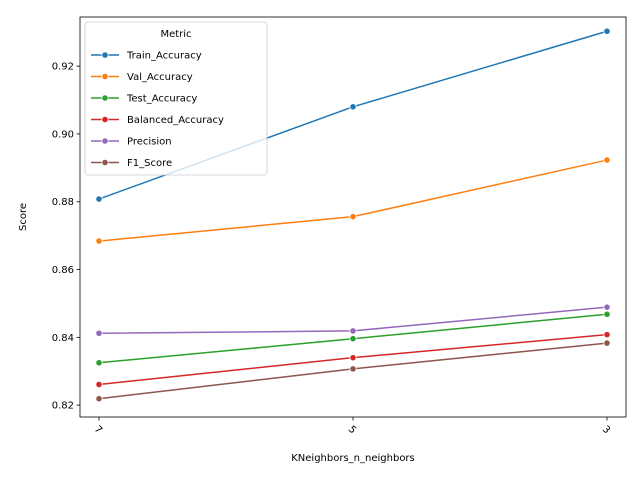  Describe the element at coordinates (353, 320) in the screenshot. I see `series-precision` at that location.